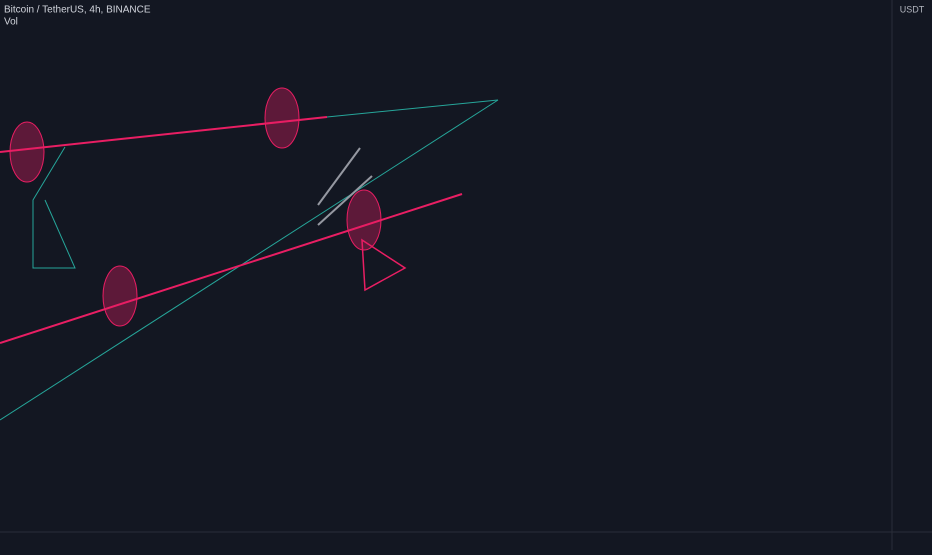  What do you see at coordinates (912, 9) in the screenshot?
I see `currency: USDT` at bounding box center [912, 9].